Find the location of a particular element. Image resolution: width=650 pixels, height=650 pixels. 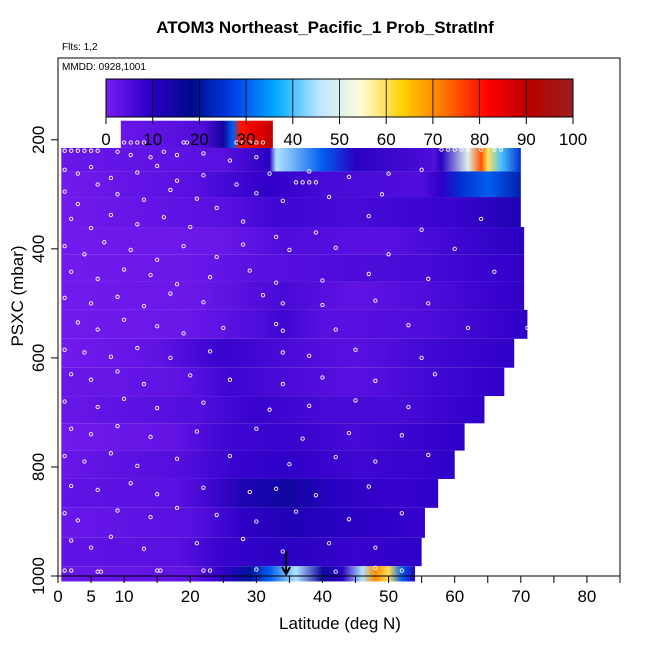

y-tick-label: 600 is located at coordinates (38, 358).